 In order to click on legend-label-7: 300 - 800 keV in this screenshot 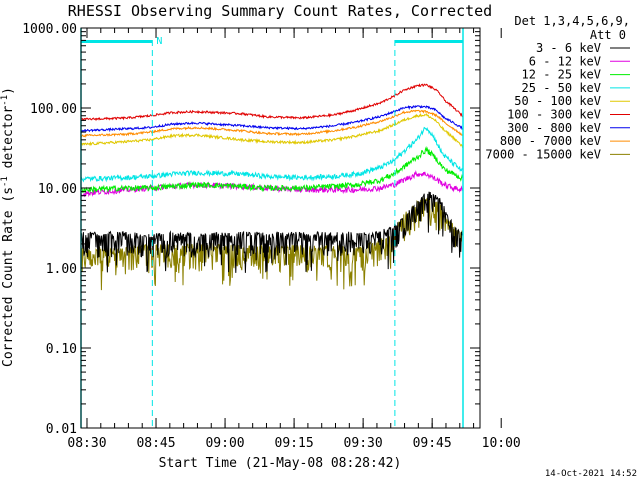, I will do `click(554, 128)`.